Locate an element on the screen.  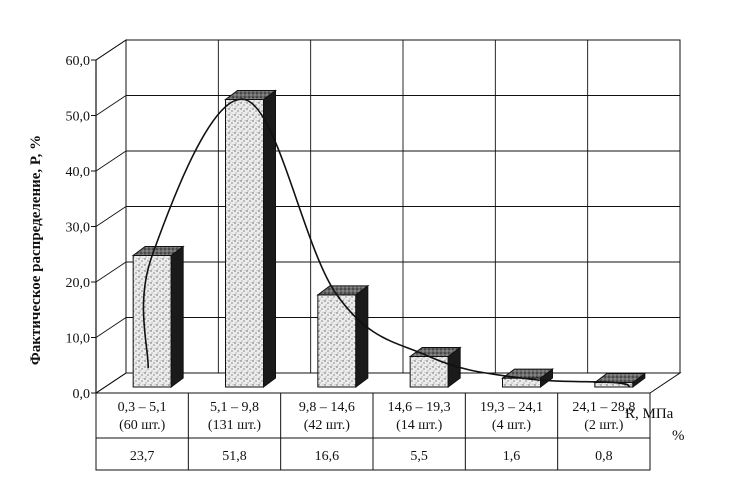
y-tick-label: 20,0 is located at coordinates (78, 283).